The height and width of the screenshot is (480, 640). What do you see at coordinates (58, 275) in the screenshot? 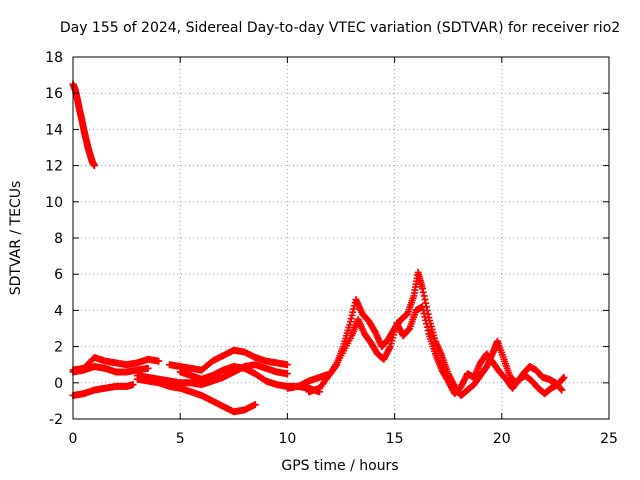
I see `y-tick-label: 6` at bounding box center [58, 275].